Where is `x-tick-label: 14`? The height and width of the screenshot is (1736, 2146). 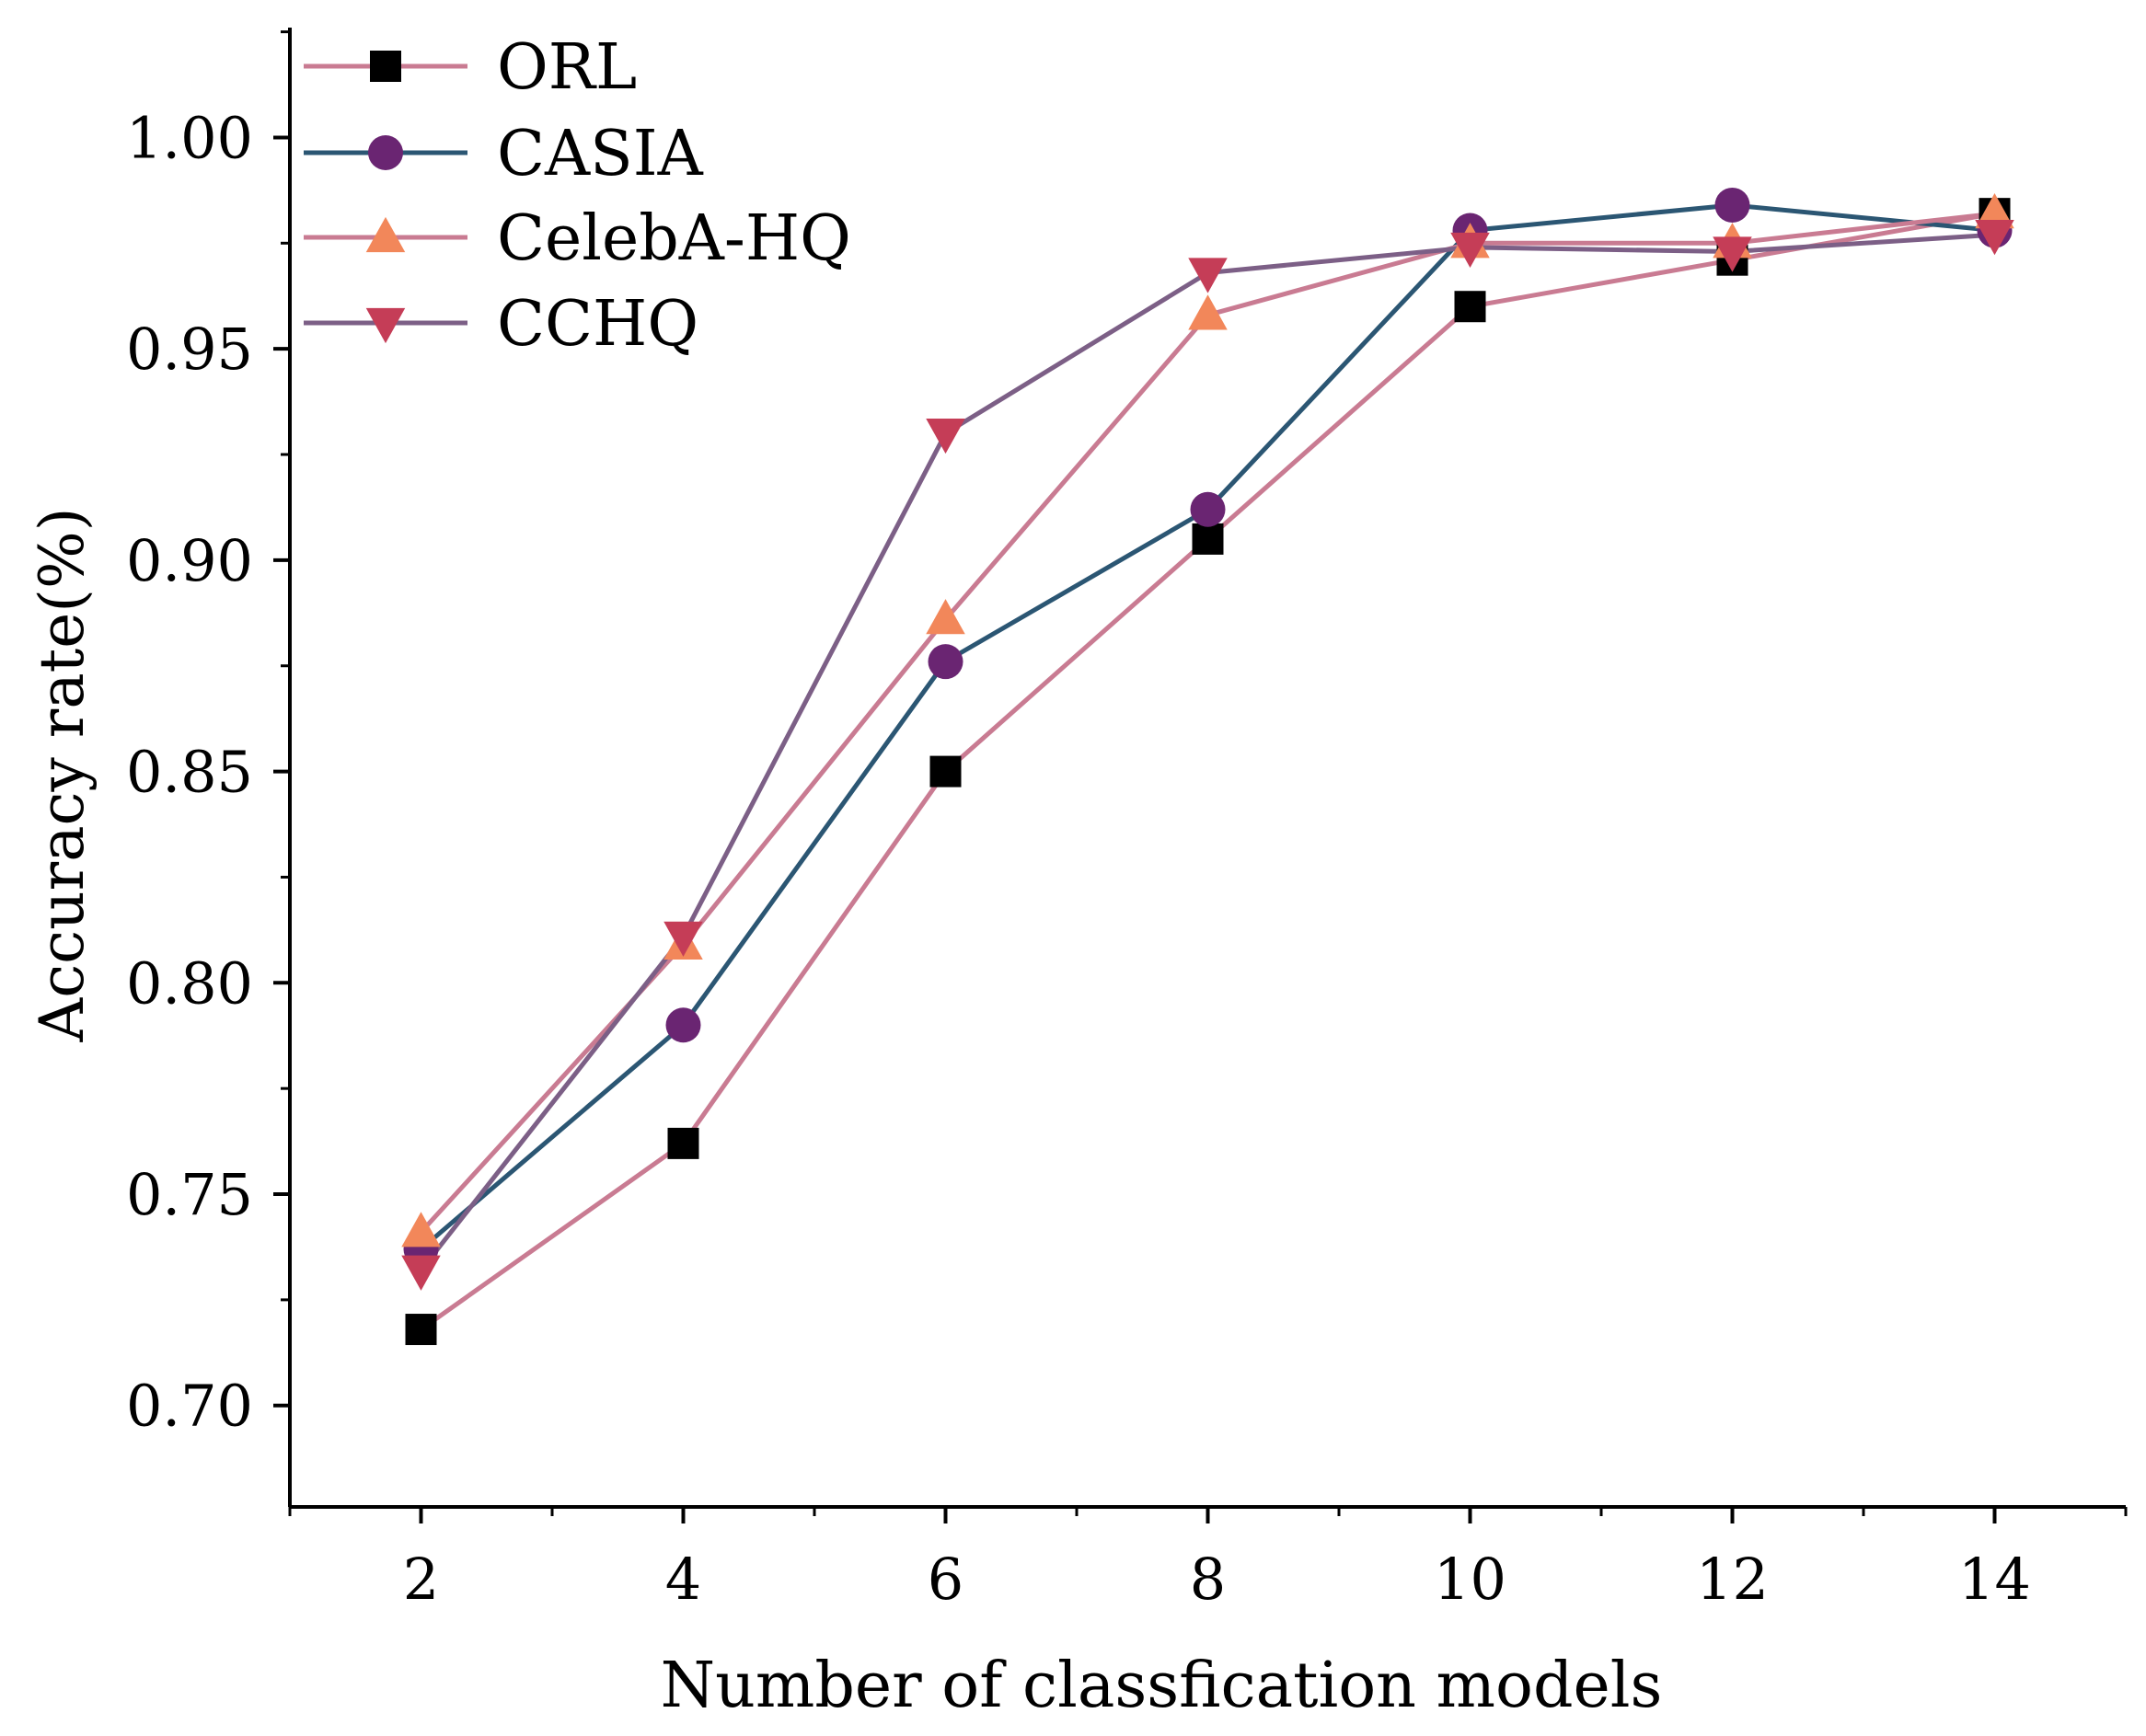
x-tick-label: 14 is located at coordinates (1994, 1580).